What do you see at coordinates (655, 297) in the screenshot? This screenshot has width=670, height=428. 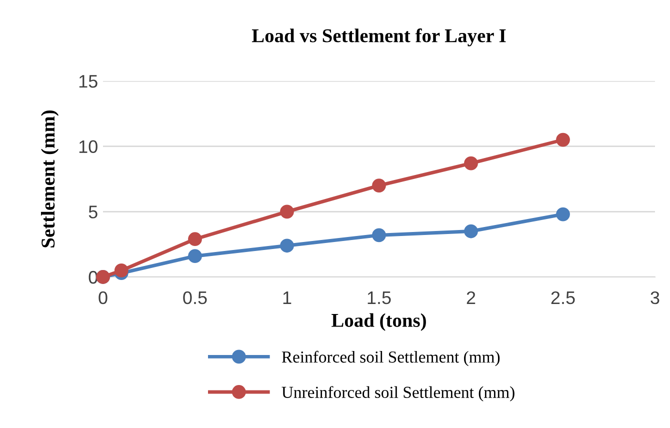 I see `x-tick-label: 3` at bounding box center [655, 297].